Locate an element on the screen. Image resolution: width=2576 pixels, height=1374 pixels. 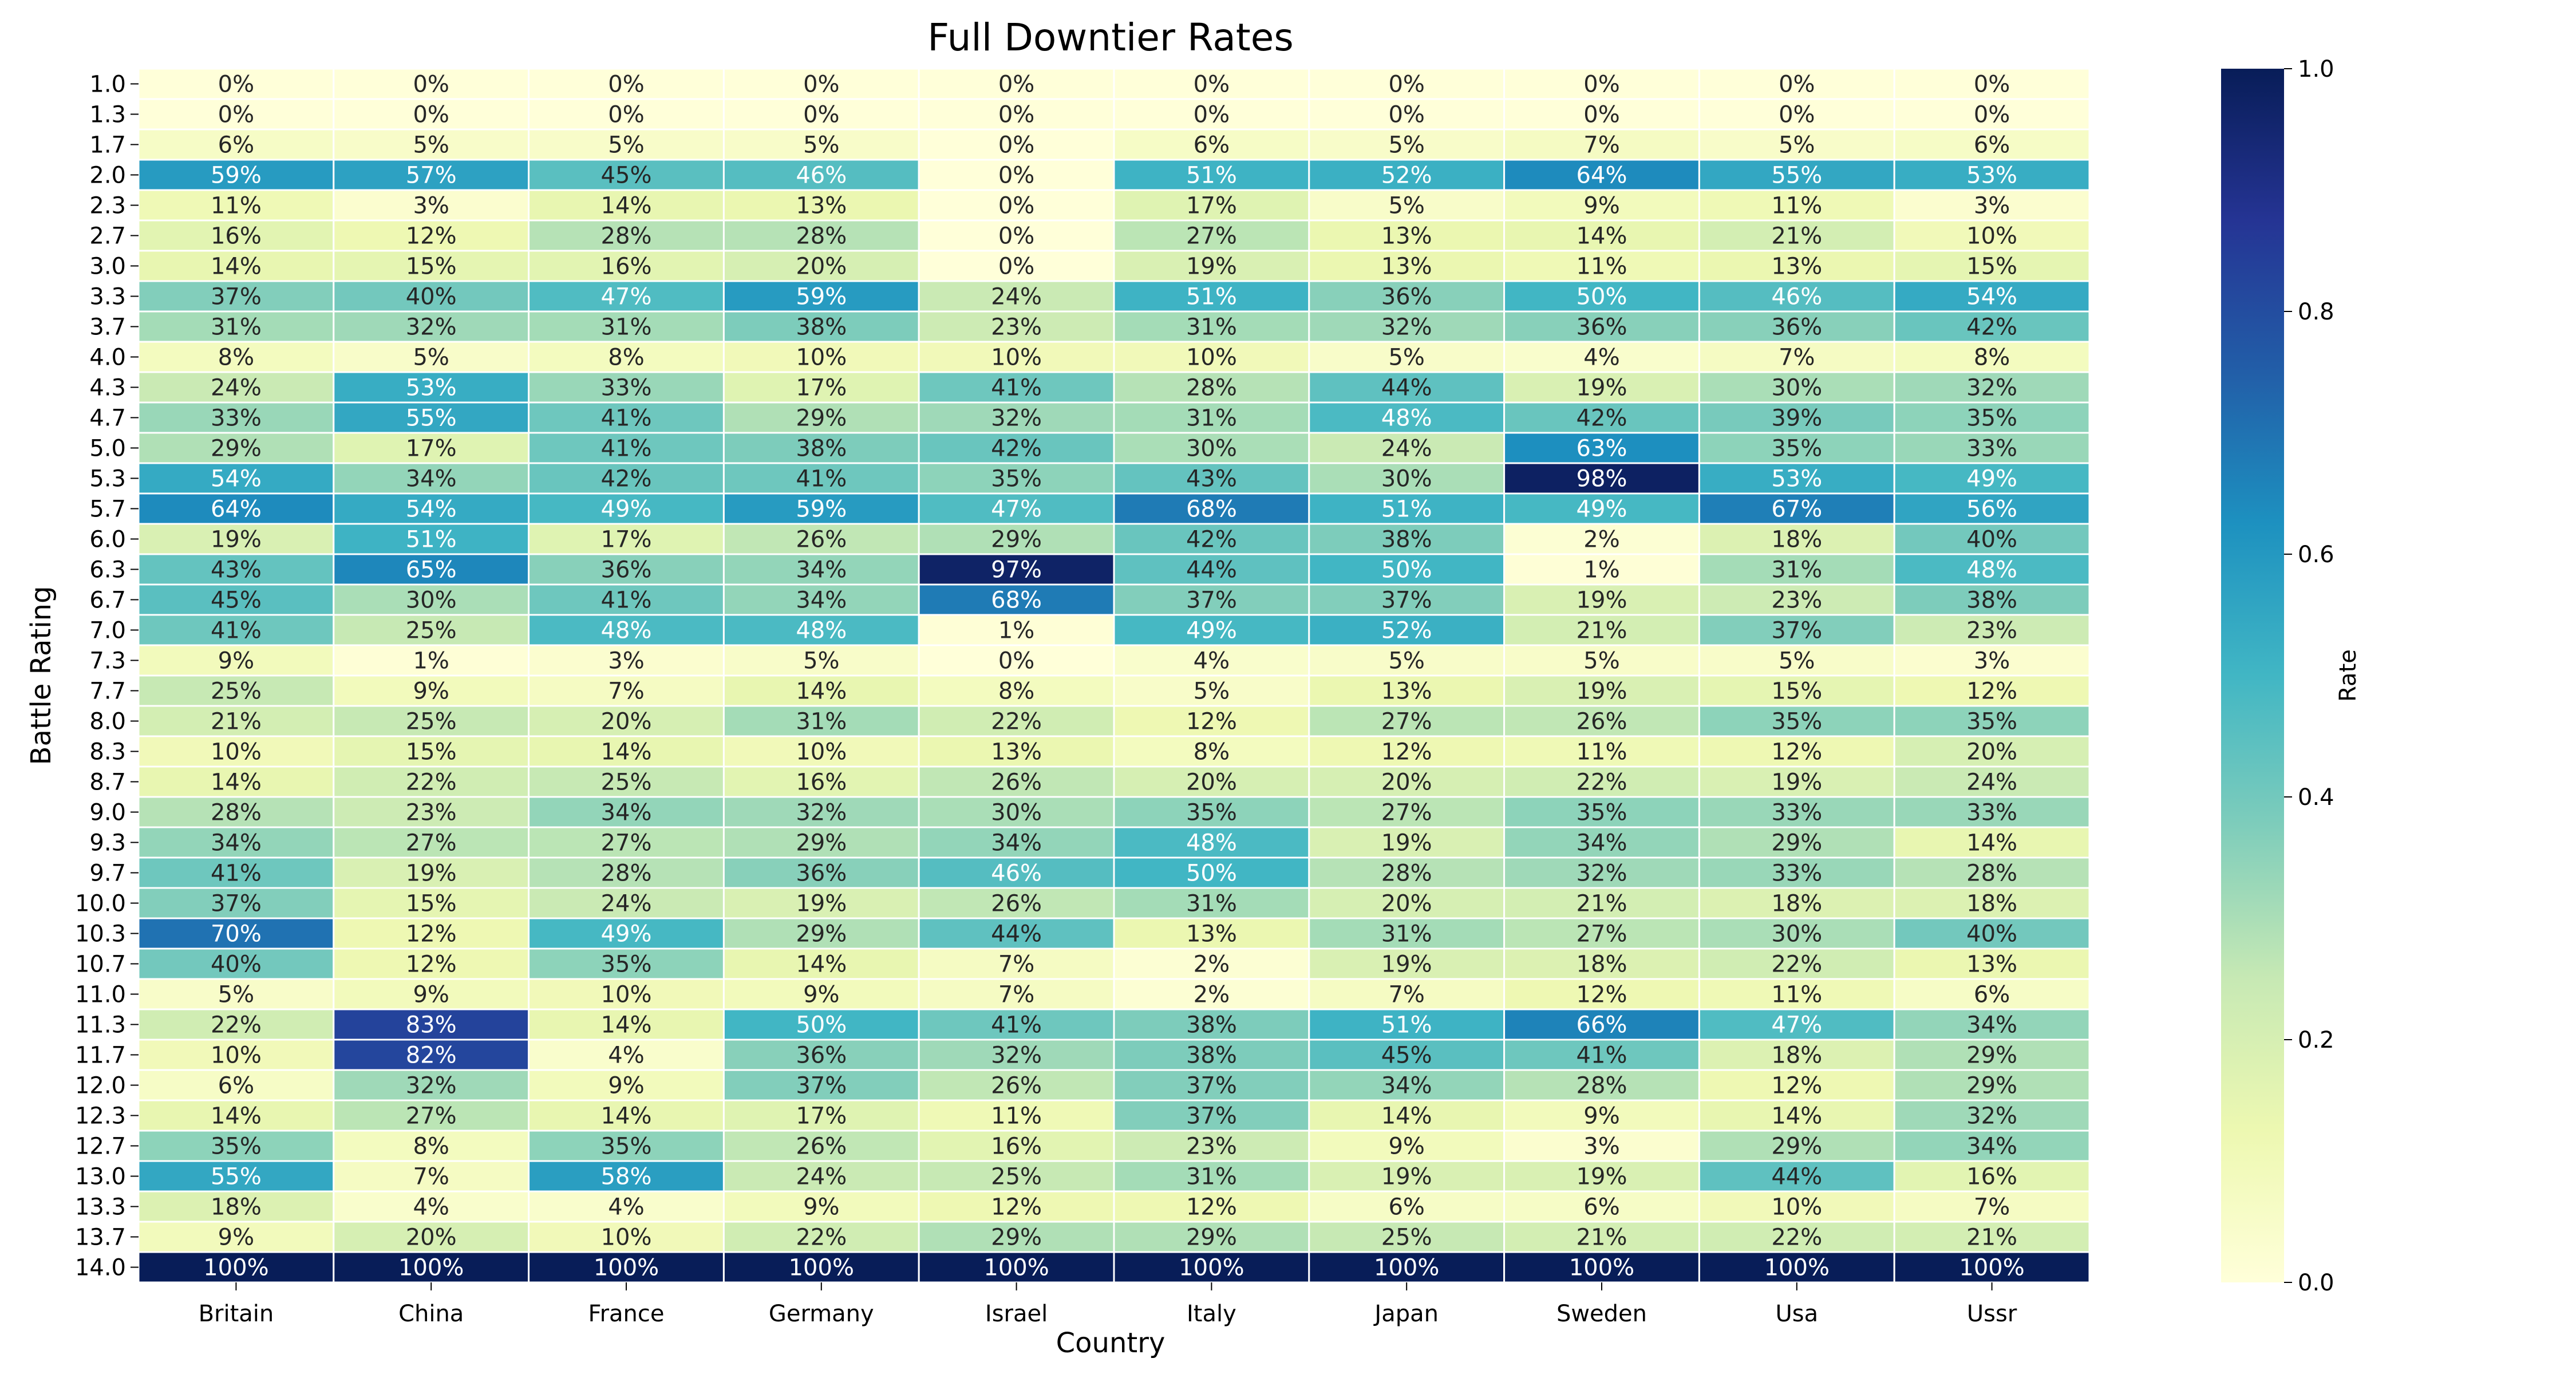
y-tick-label: 11.0 is located at coordinates (100, 995).